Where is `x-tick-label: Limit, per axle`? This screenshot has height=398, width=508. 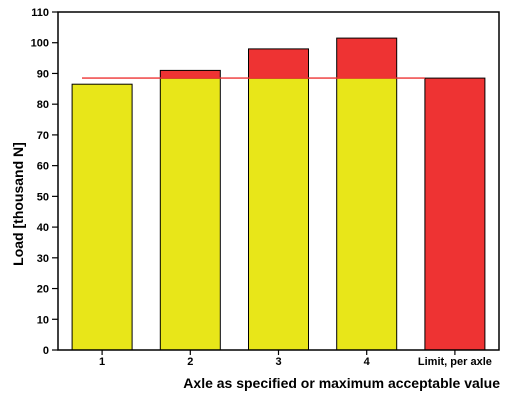 x-tick-label: Limit, per axle is located at coordinates (455, 362).